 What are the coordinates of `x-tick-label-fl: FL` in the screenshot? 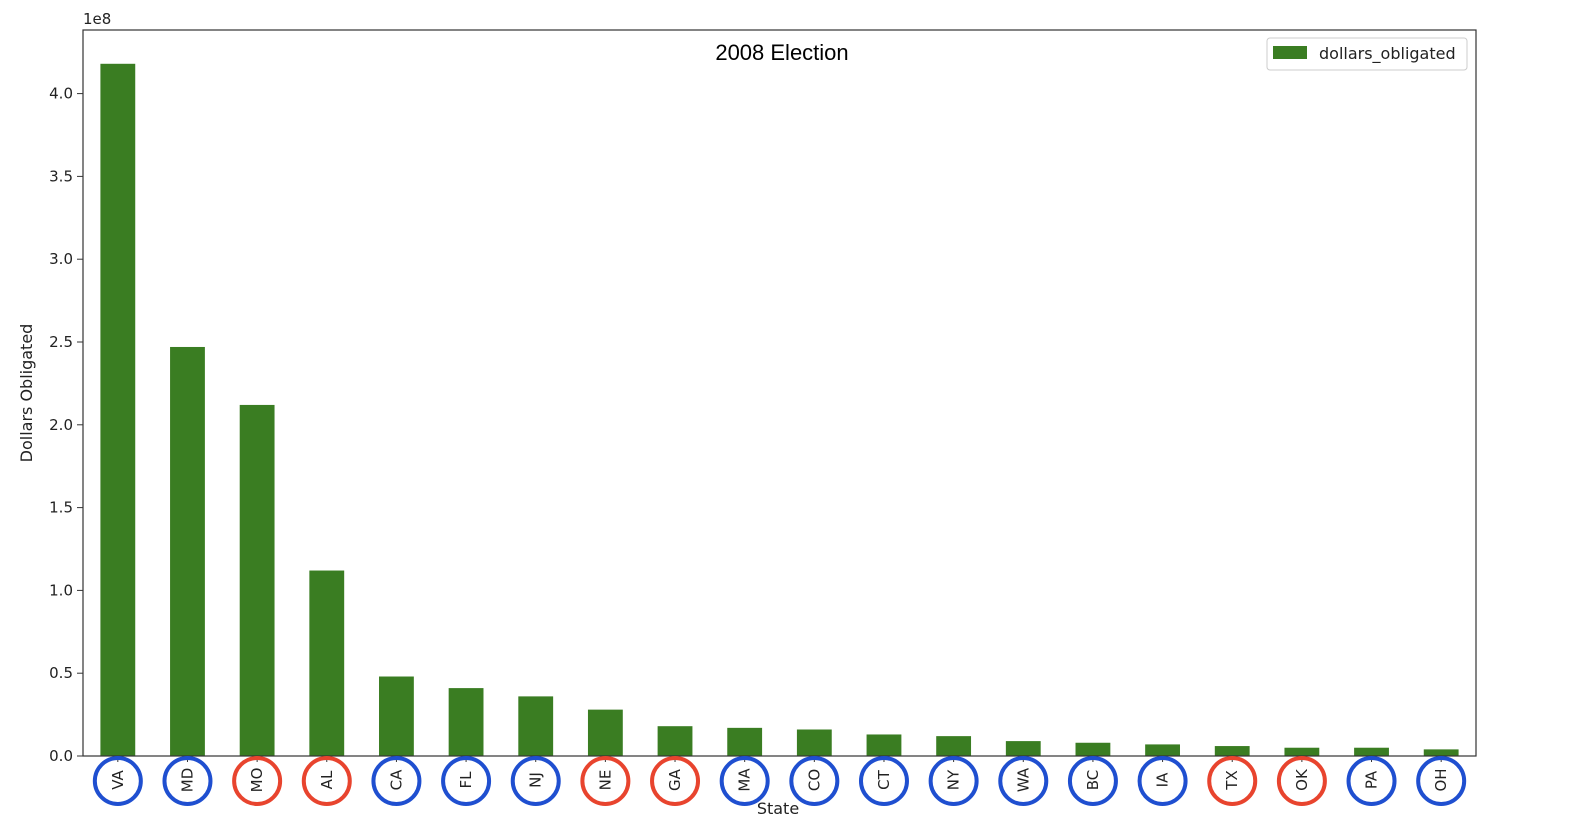 It's located at (466, 780).